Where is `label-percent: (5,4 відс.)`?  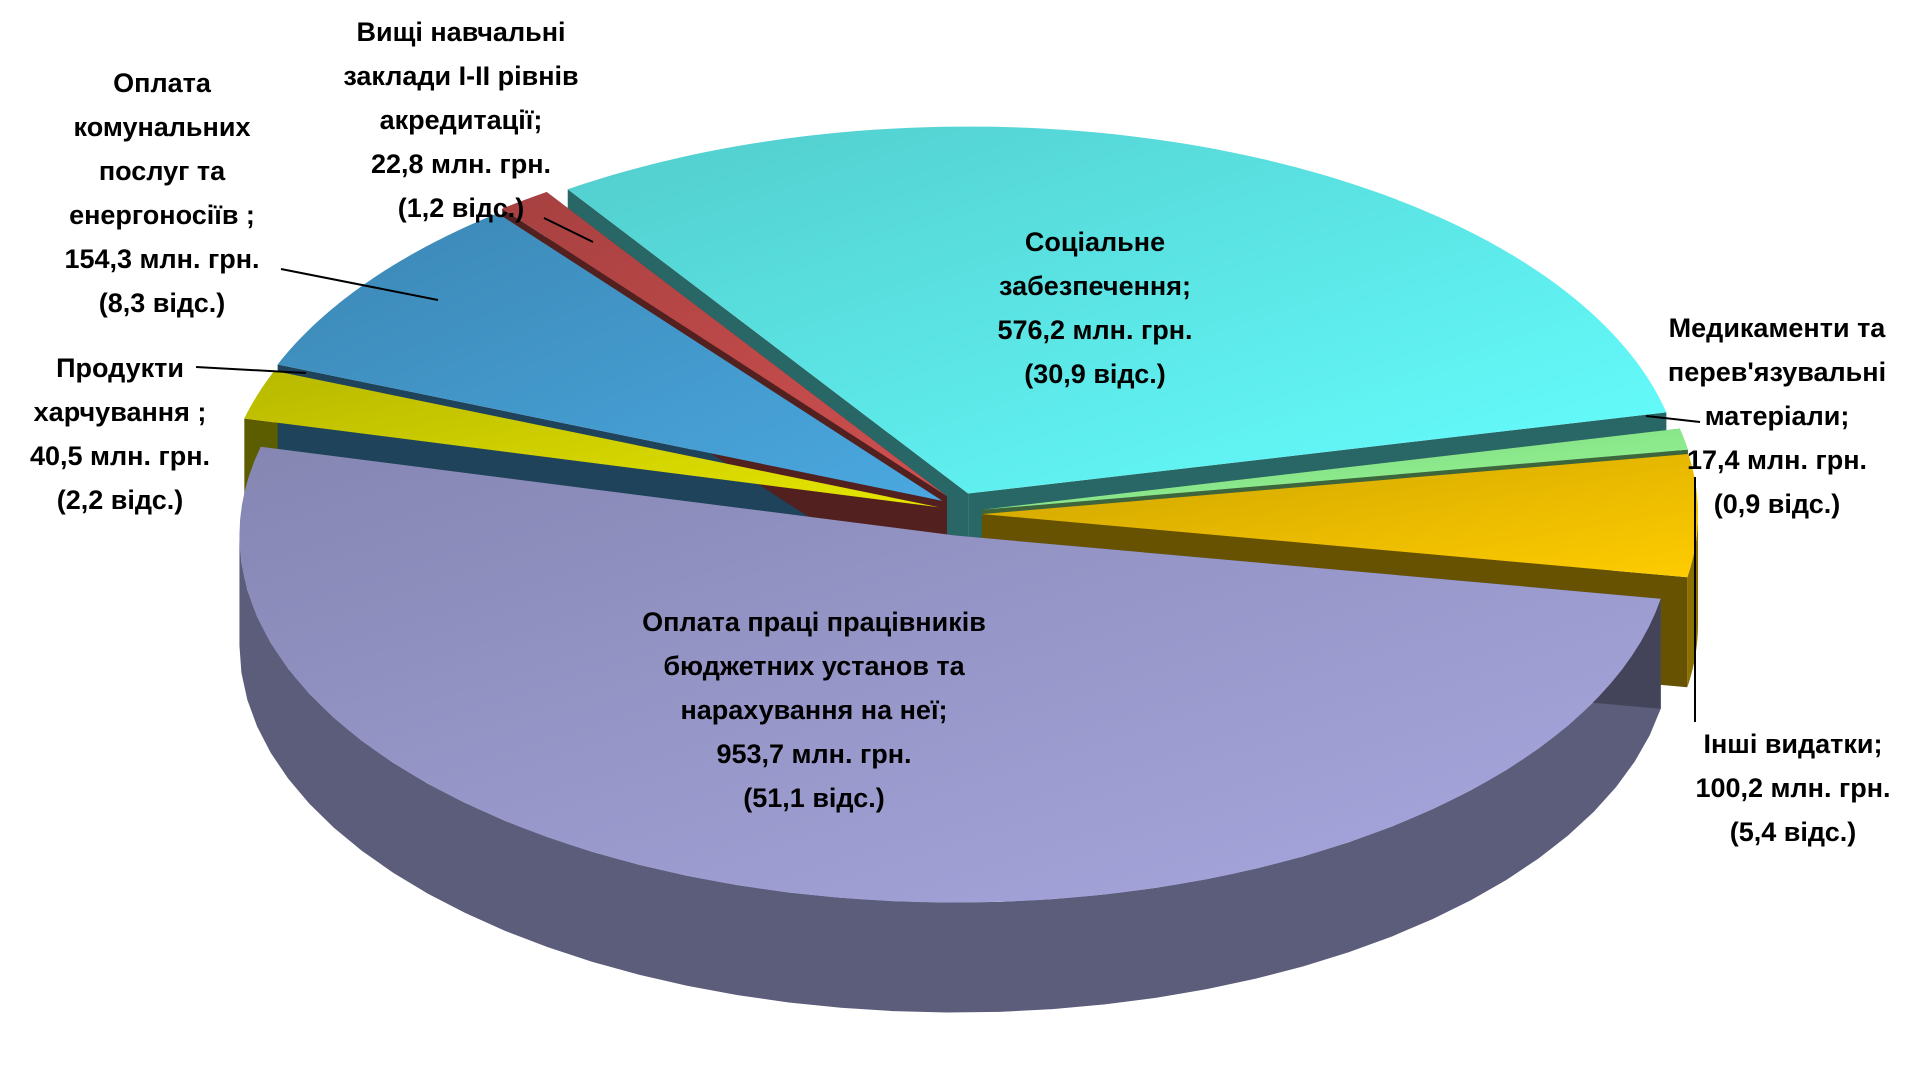 label-percent: (5,4 відс.) is located at coordinates (1793, 832).